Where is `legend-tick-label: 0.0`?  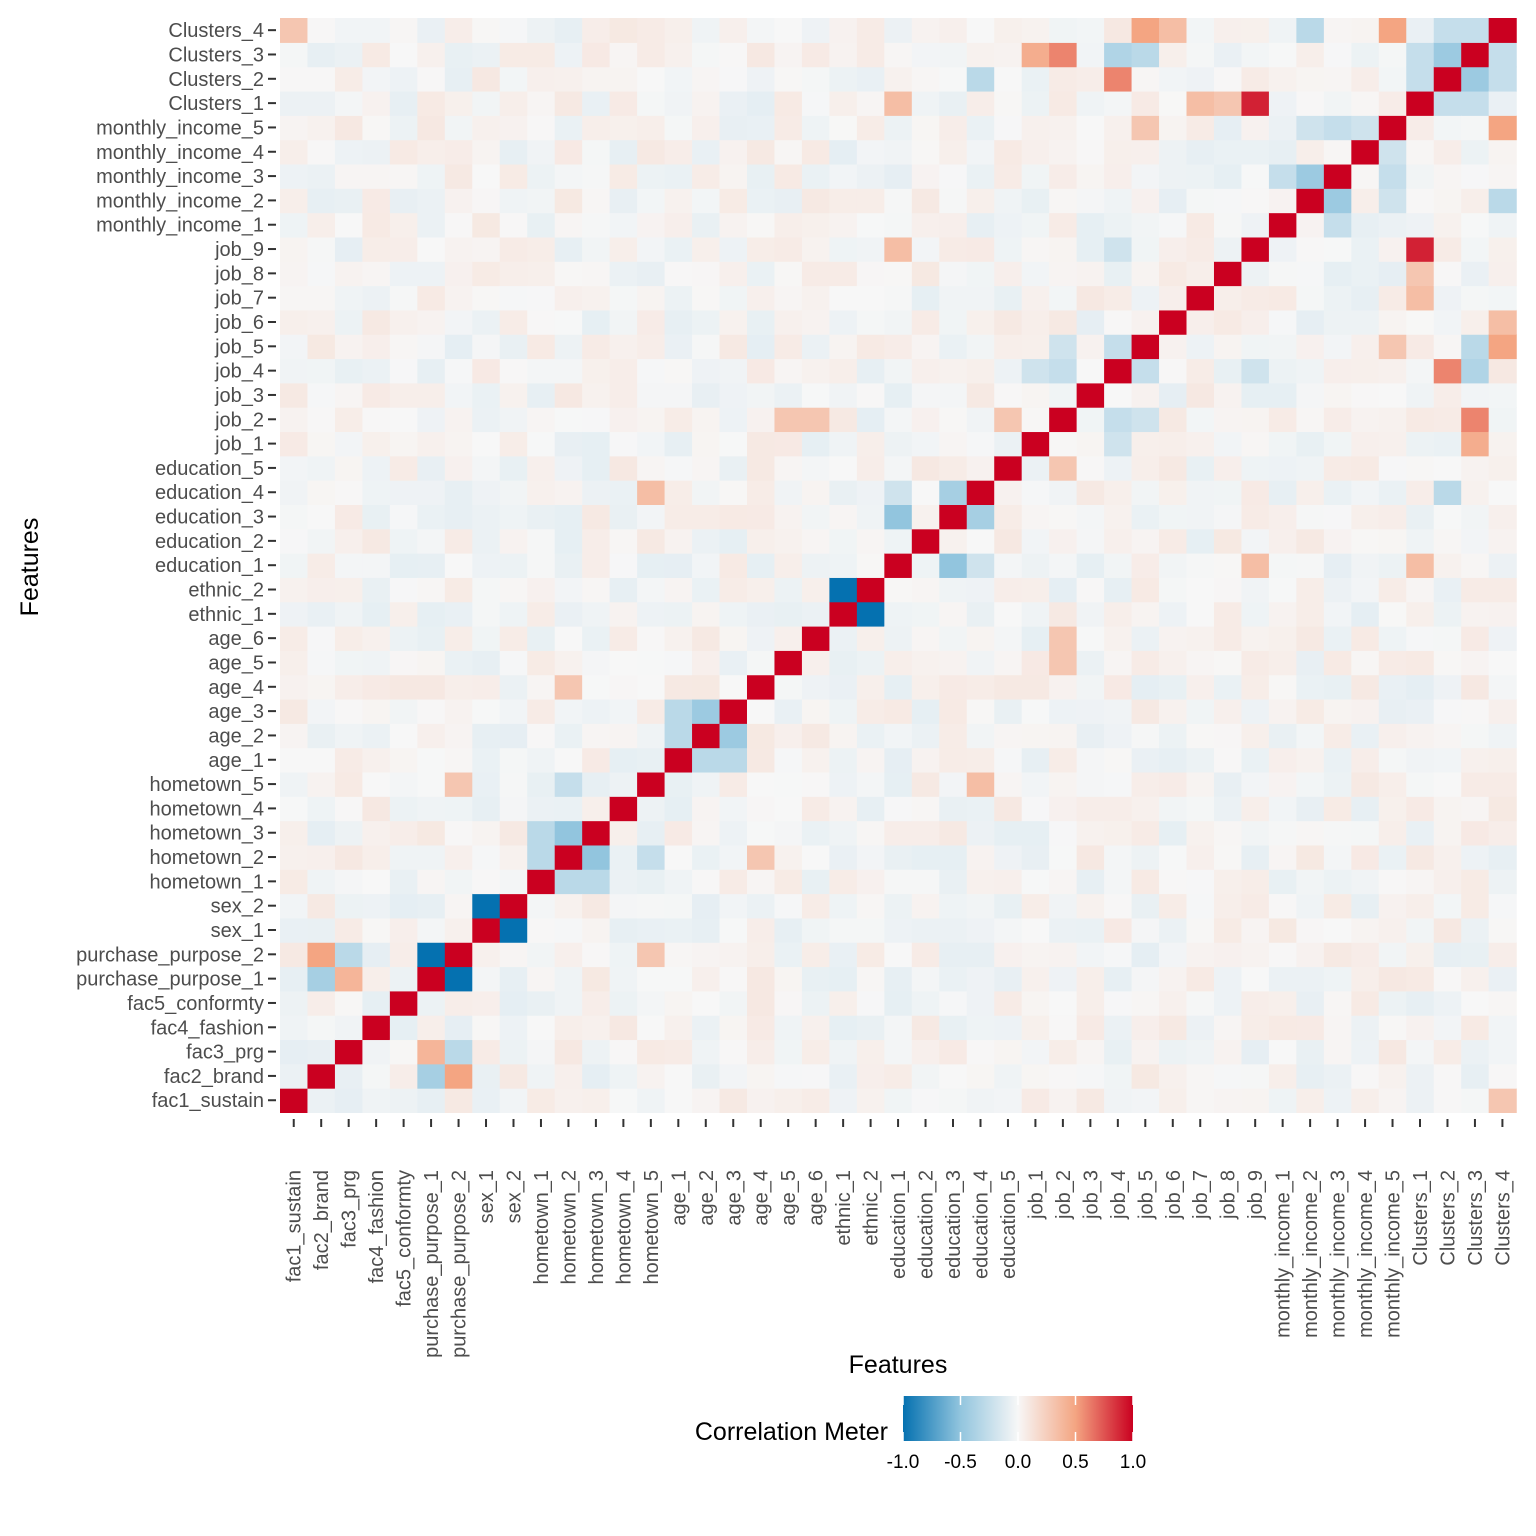
legend-tick-label: 0.0 is located at coordinates (1018, 1462).